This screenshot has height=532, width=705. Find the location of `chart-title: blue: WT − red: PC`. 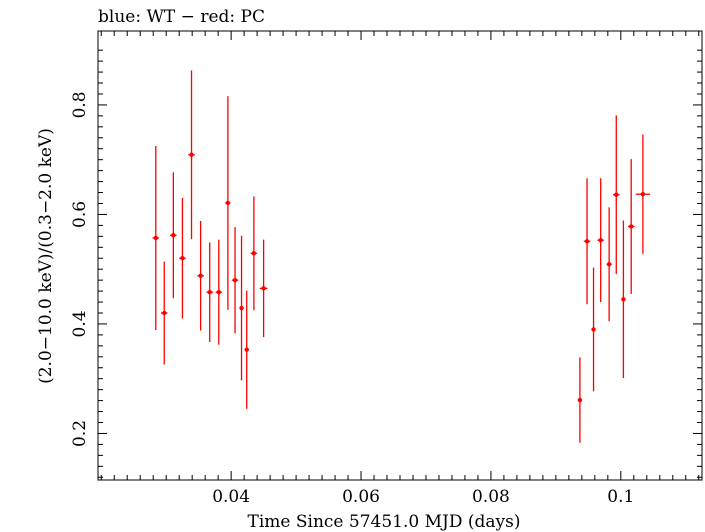

chart-title: blue: WT − red: PC is located at coordinates (181, 17).